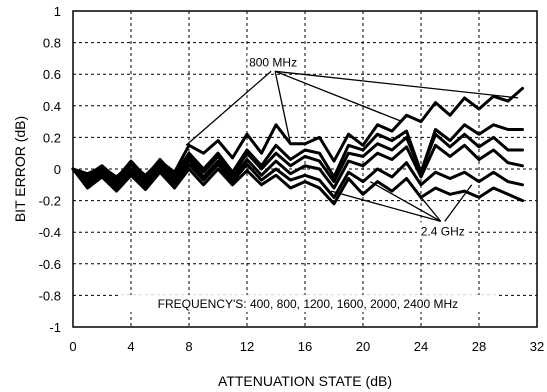  Describe the element at coordinates (72, 346) in the screenshot. I see `x-tick-label: 0` at that location.